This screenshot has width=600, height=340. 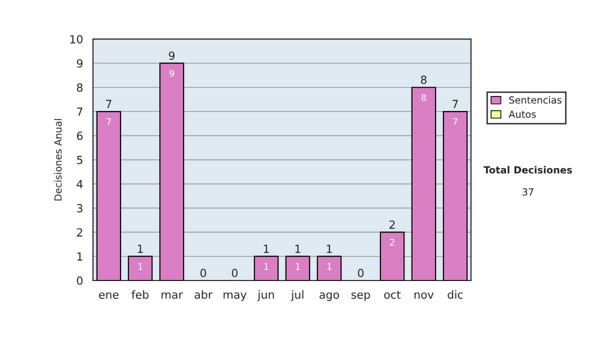 What do you see at coordinates (79, 256) in the screenshot?
I see `y-tick-label: 1` at bounding box center [79, 256].